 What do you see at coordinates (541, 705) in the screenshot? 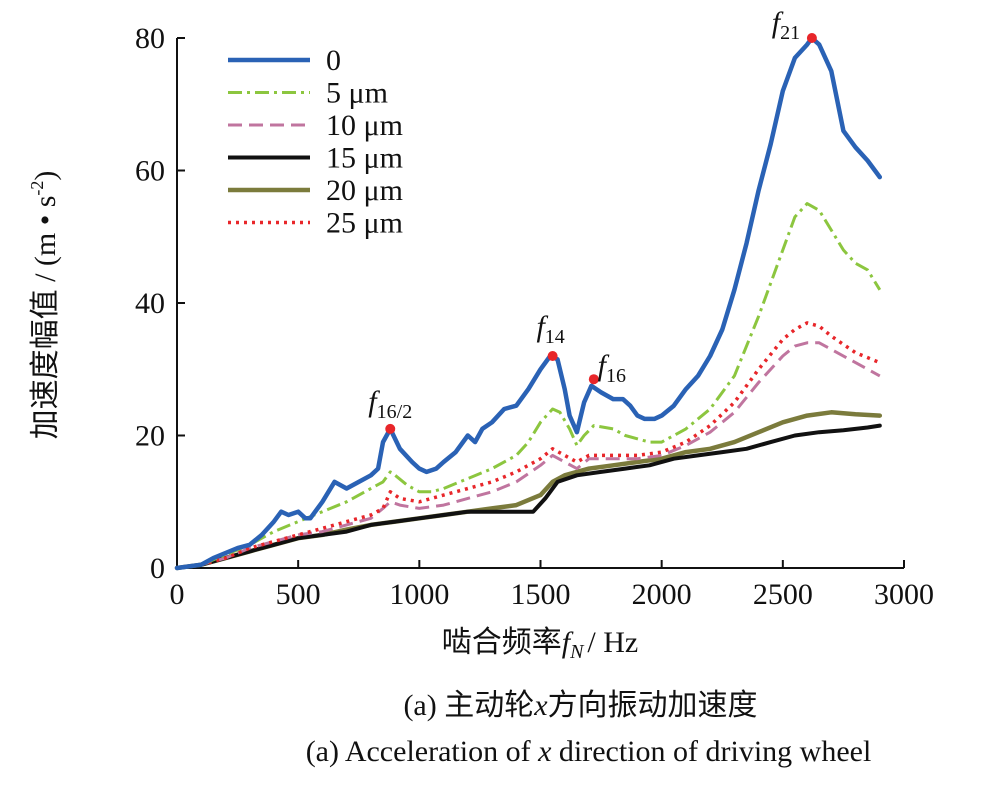
I see `caption-chinese-var: x` at bounding box center [541, 705].